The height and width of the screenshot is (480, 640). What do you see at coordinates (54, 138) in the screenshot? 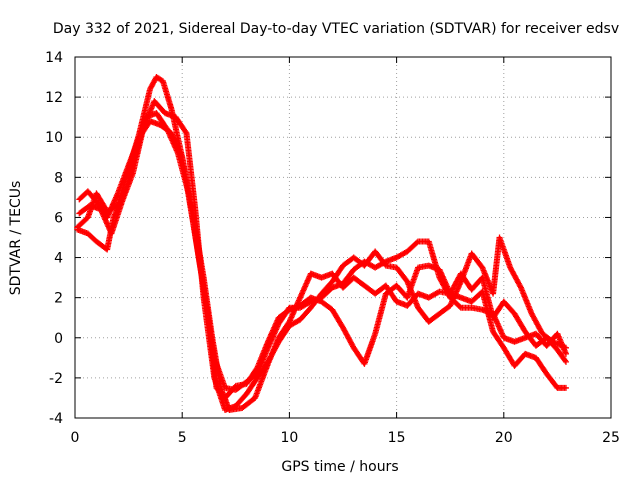
I see `y-tick-label: 10` at bounding box center [54, 138].